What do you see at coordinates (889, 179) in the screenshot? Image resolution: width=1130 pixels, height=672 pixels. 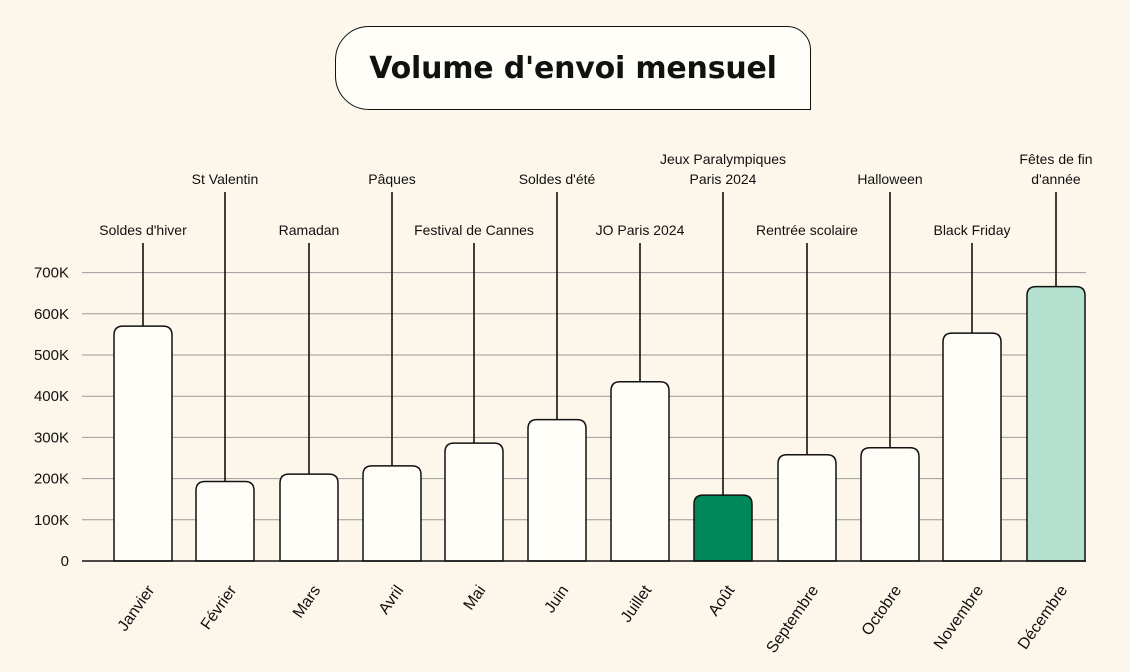 I see `event-annotation: Halloween` at bounding box center [889, 179].